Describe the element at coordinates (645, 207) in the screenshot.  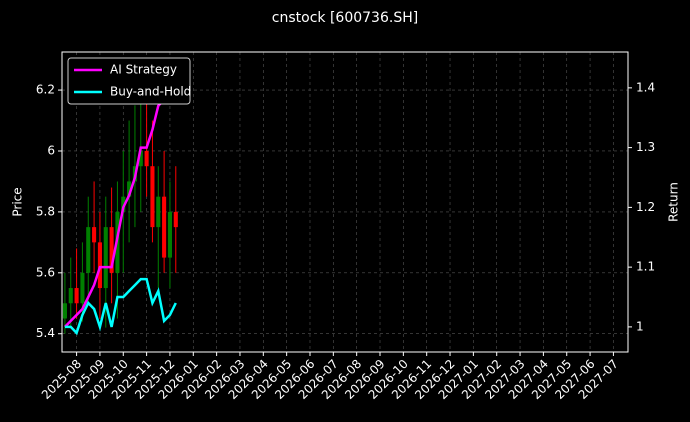
I see `y2-tick-label: 1.2` at that location.